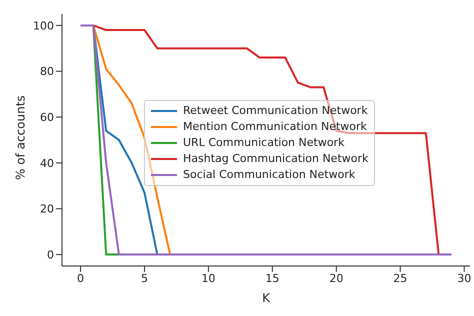 This screenshot has height=316, width=474. Describe the element at coordinates (47, 209) in the screenshot. I see `y-tick-label: 20` at that location.